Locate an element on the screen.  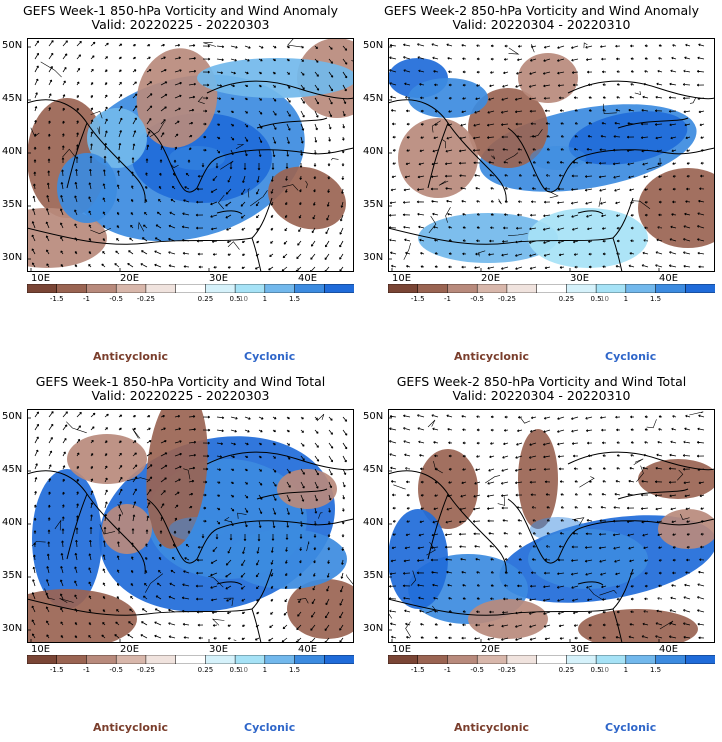
country-borders is located at coordinates (546, 524).